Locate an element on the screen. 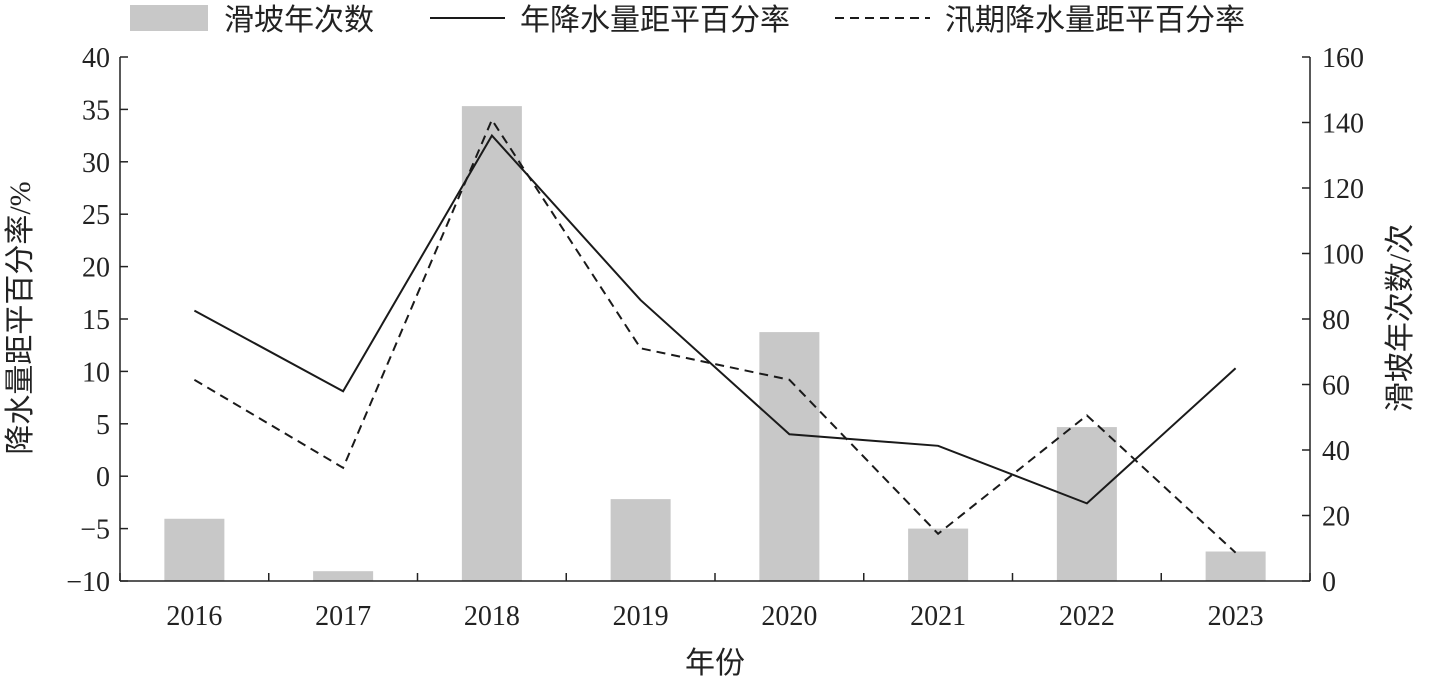 This screenshot has height=683, width=1440. right-tick-label: 60 is located at coordinates (1336, 386).